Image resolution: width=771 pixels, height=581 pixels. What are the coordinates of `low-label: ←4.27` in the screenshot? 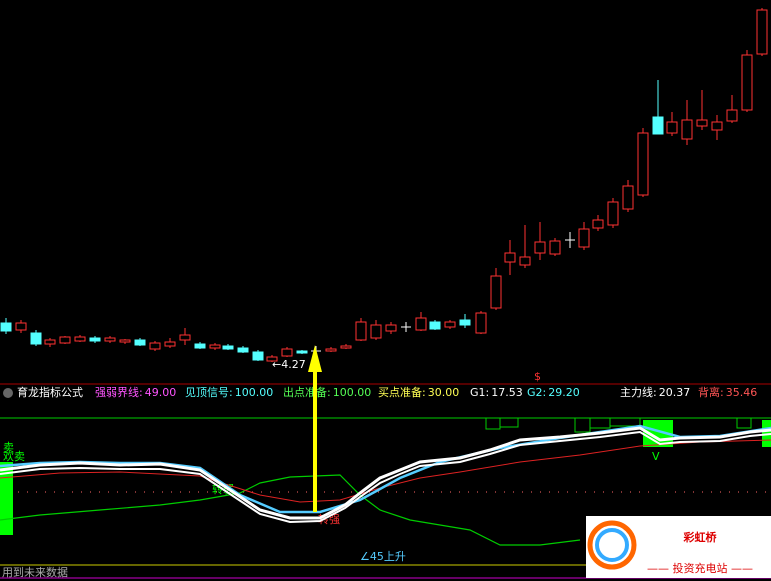 It's located at (289, 364).